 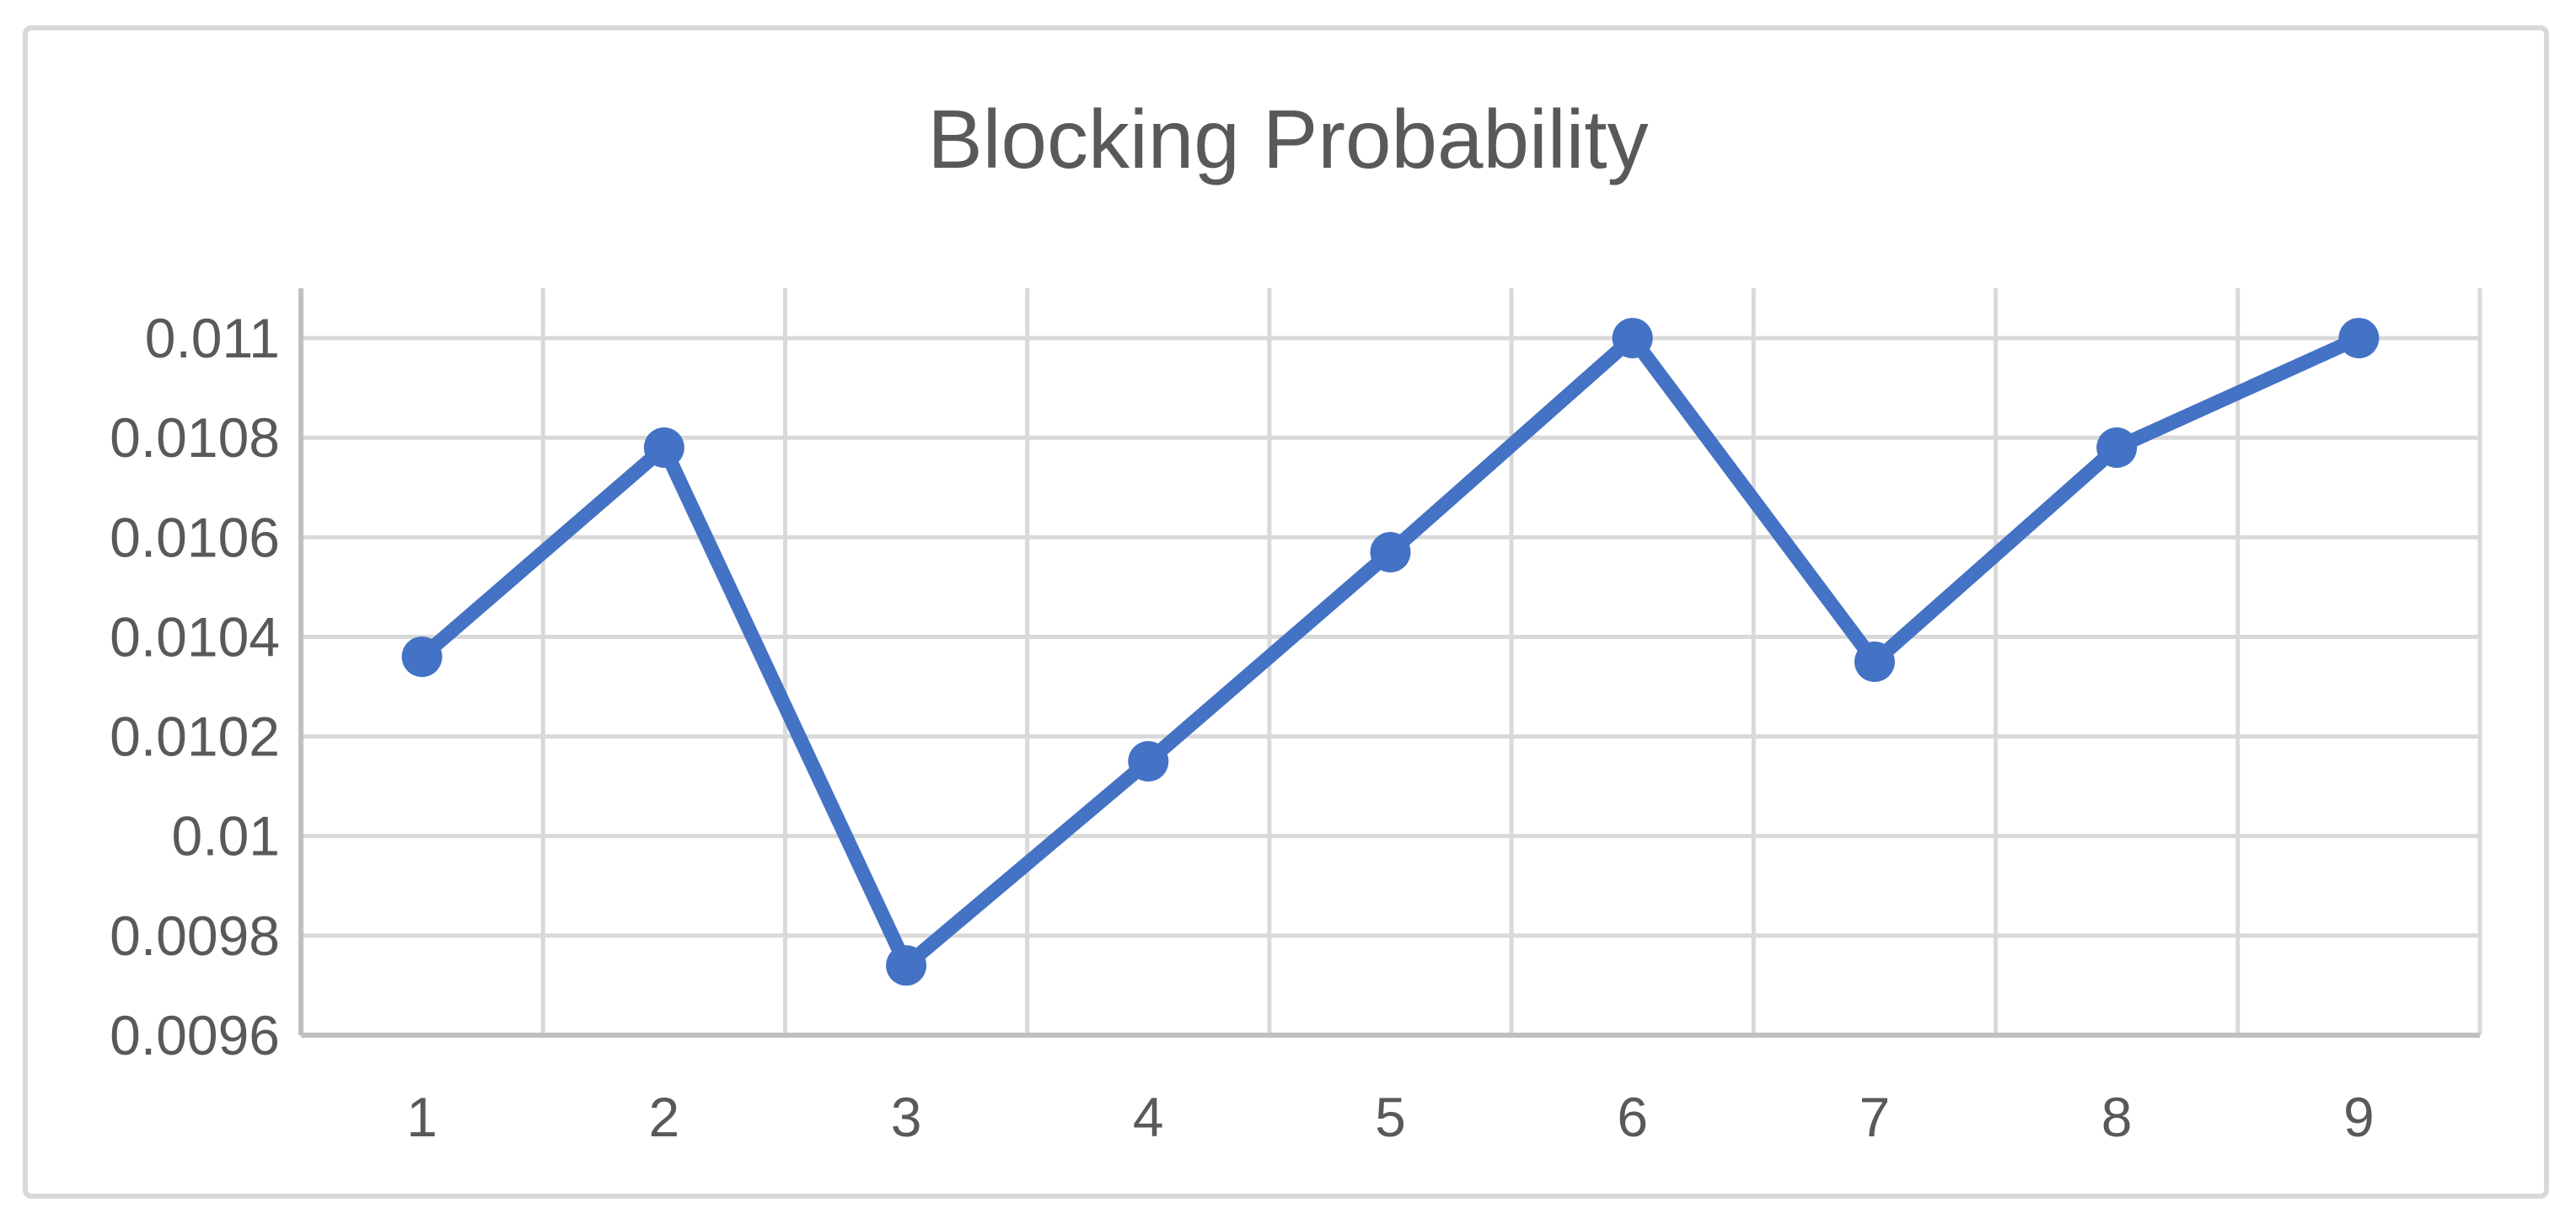 I want to click on x-tick-label: 3, so click(x=906, y=1117).